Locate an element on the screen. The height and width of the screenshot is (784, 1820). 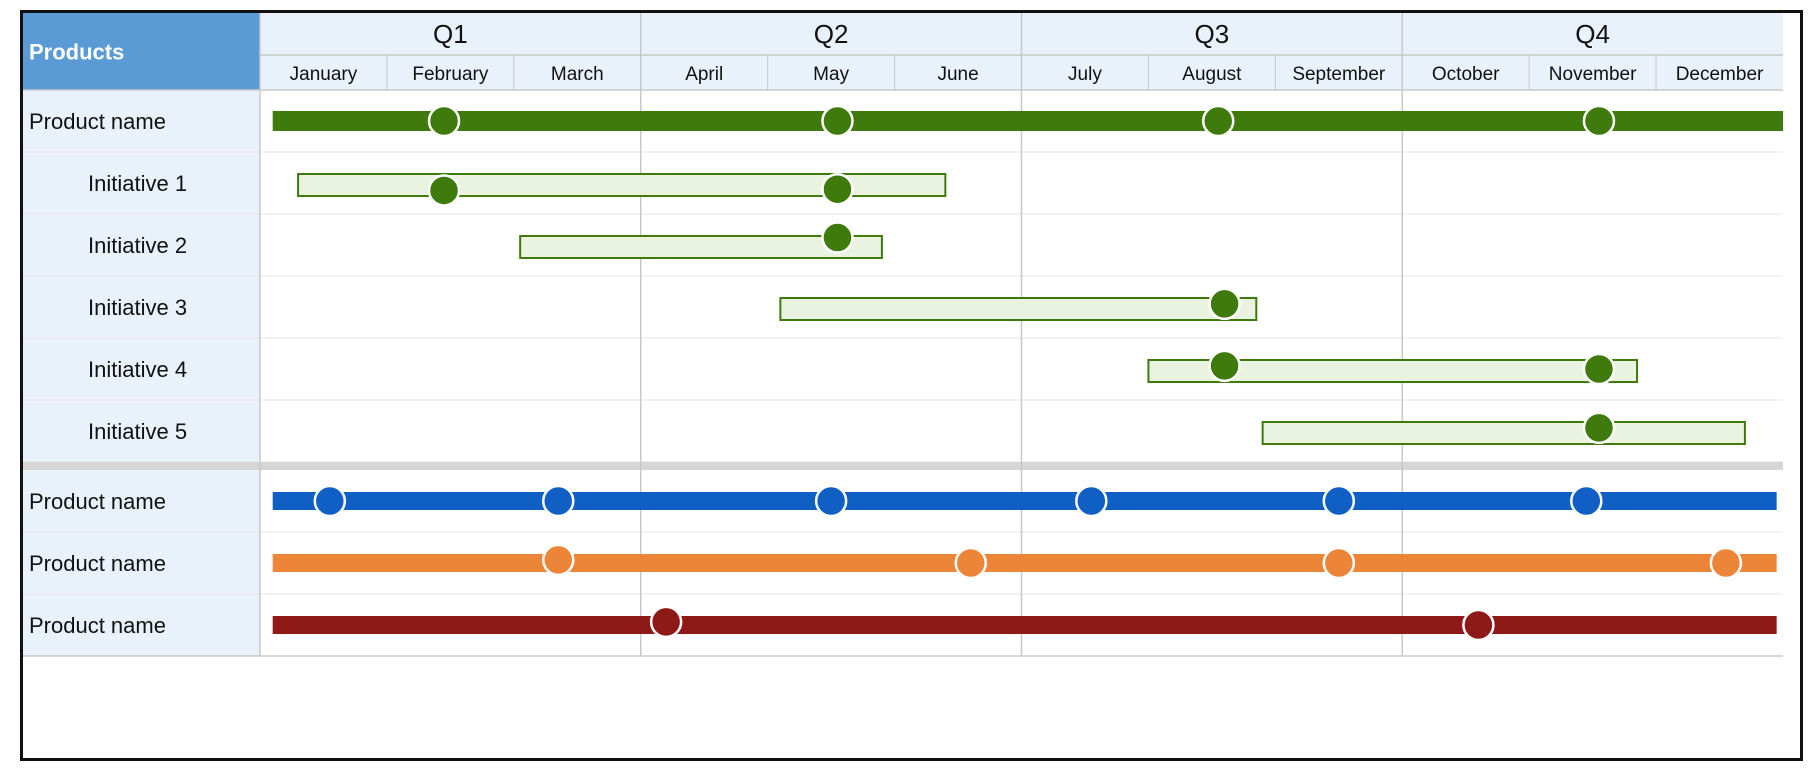
month-label-september: September is located at coordinates (1339, 74).